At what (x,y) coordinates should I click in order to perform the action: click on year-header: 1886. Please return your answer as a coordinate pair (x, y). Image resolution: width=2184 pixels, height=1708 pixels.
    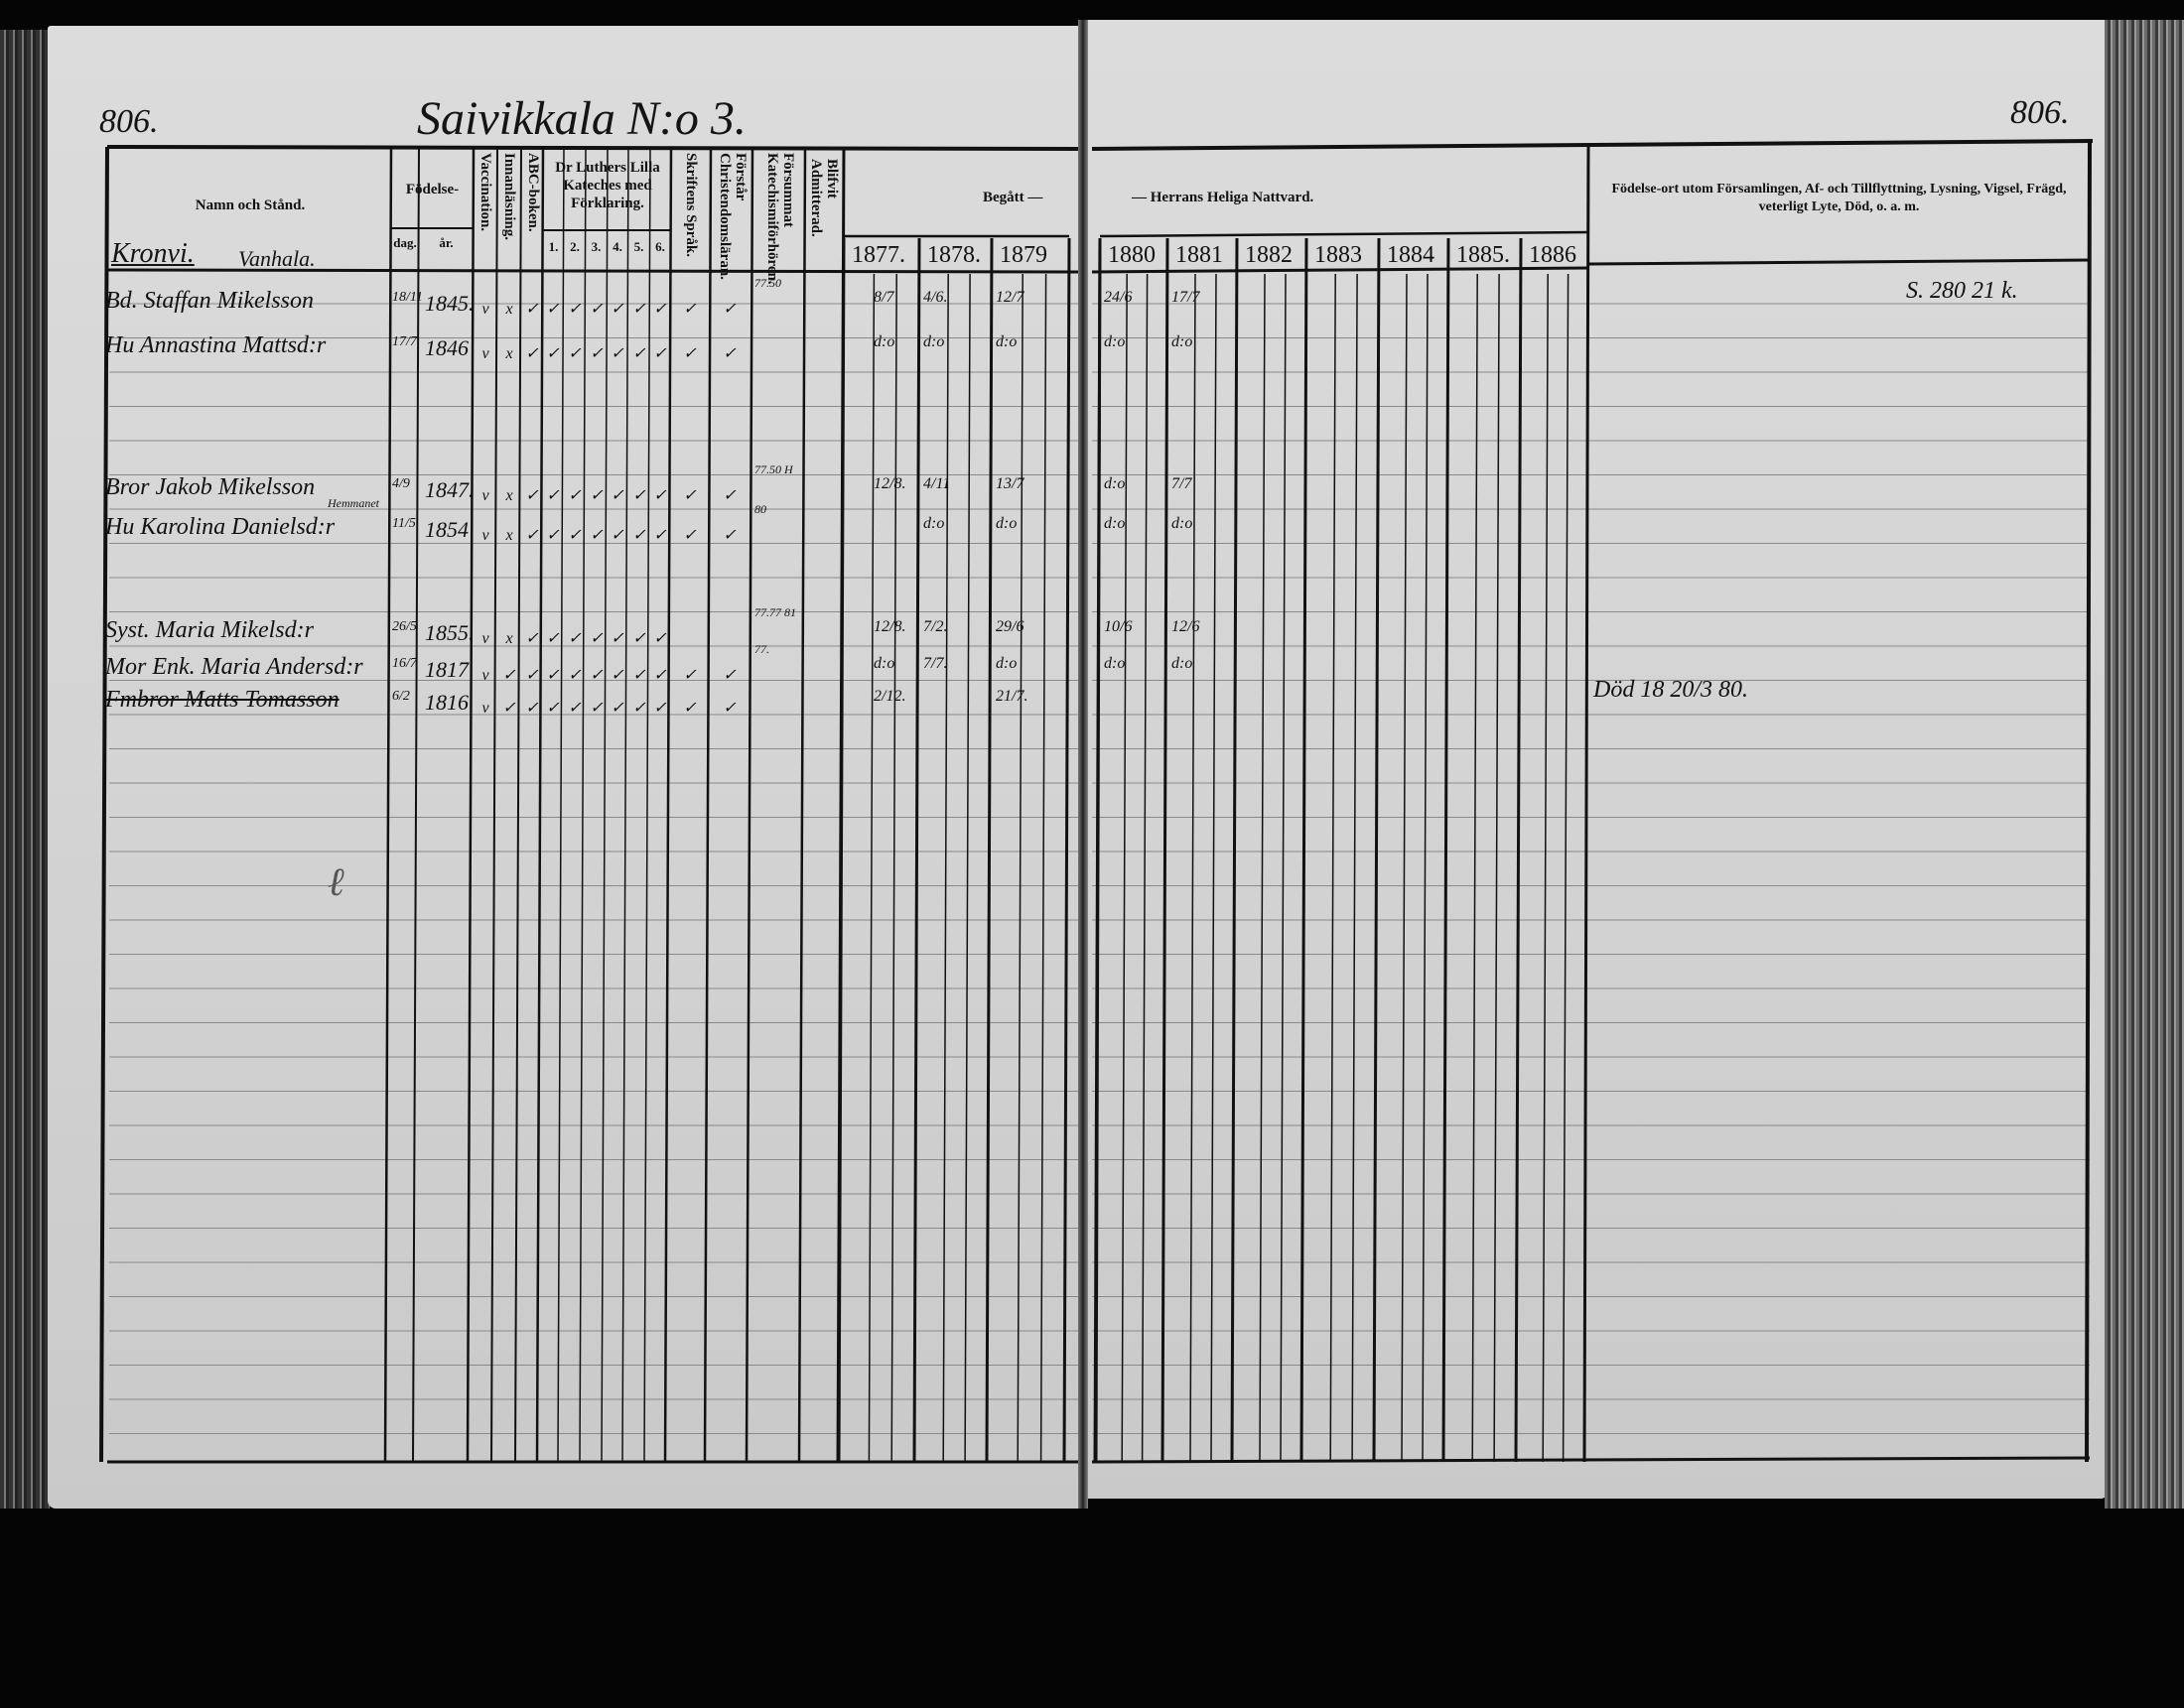
    Looking at the image, I should click on (1552, 255).